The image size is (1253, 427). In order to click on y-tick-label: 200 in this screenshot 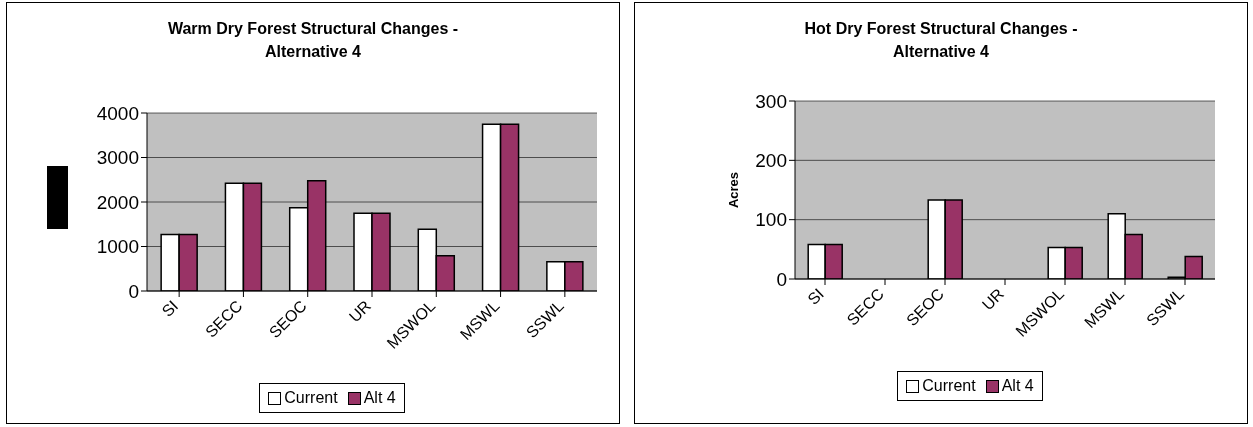, I will do `click(771, 161)`.